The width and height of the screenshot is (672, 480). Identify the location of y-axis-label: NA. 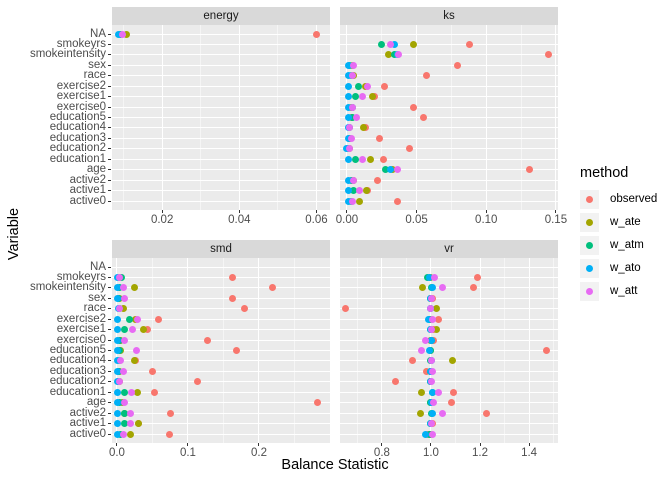
(98, 33).